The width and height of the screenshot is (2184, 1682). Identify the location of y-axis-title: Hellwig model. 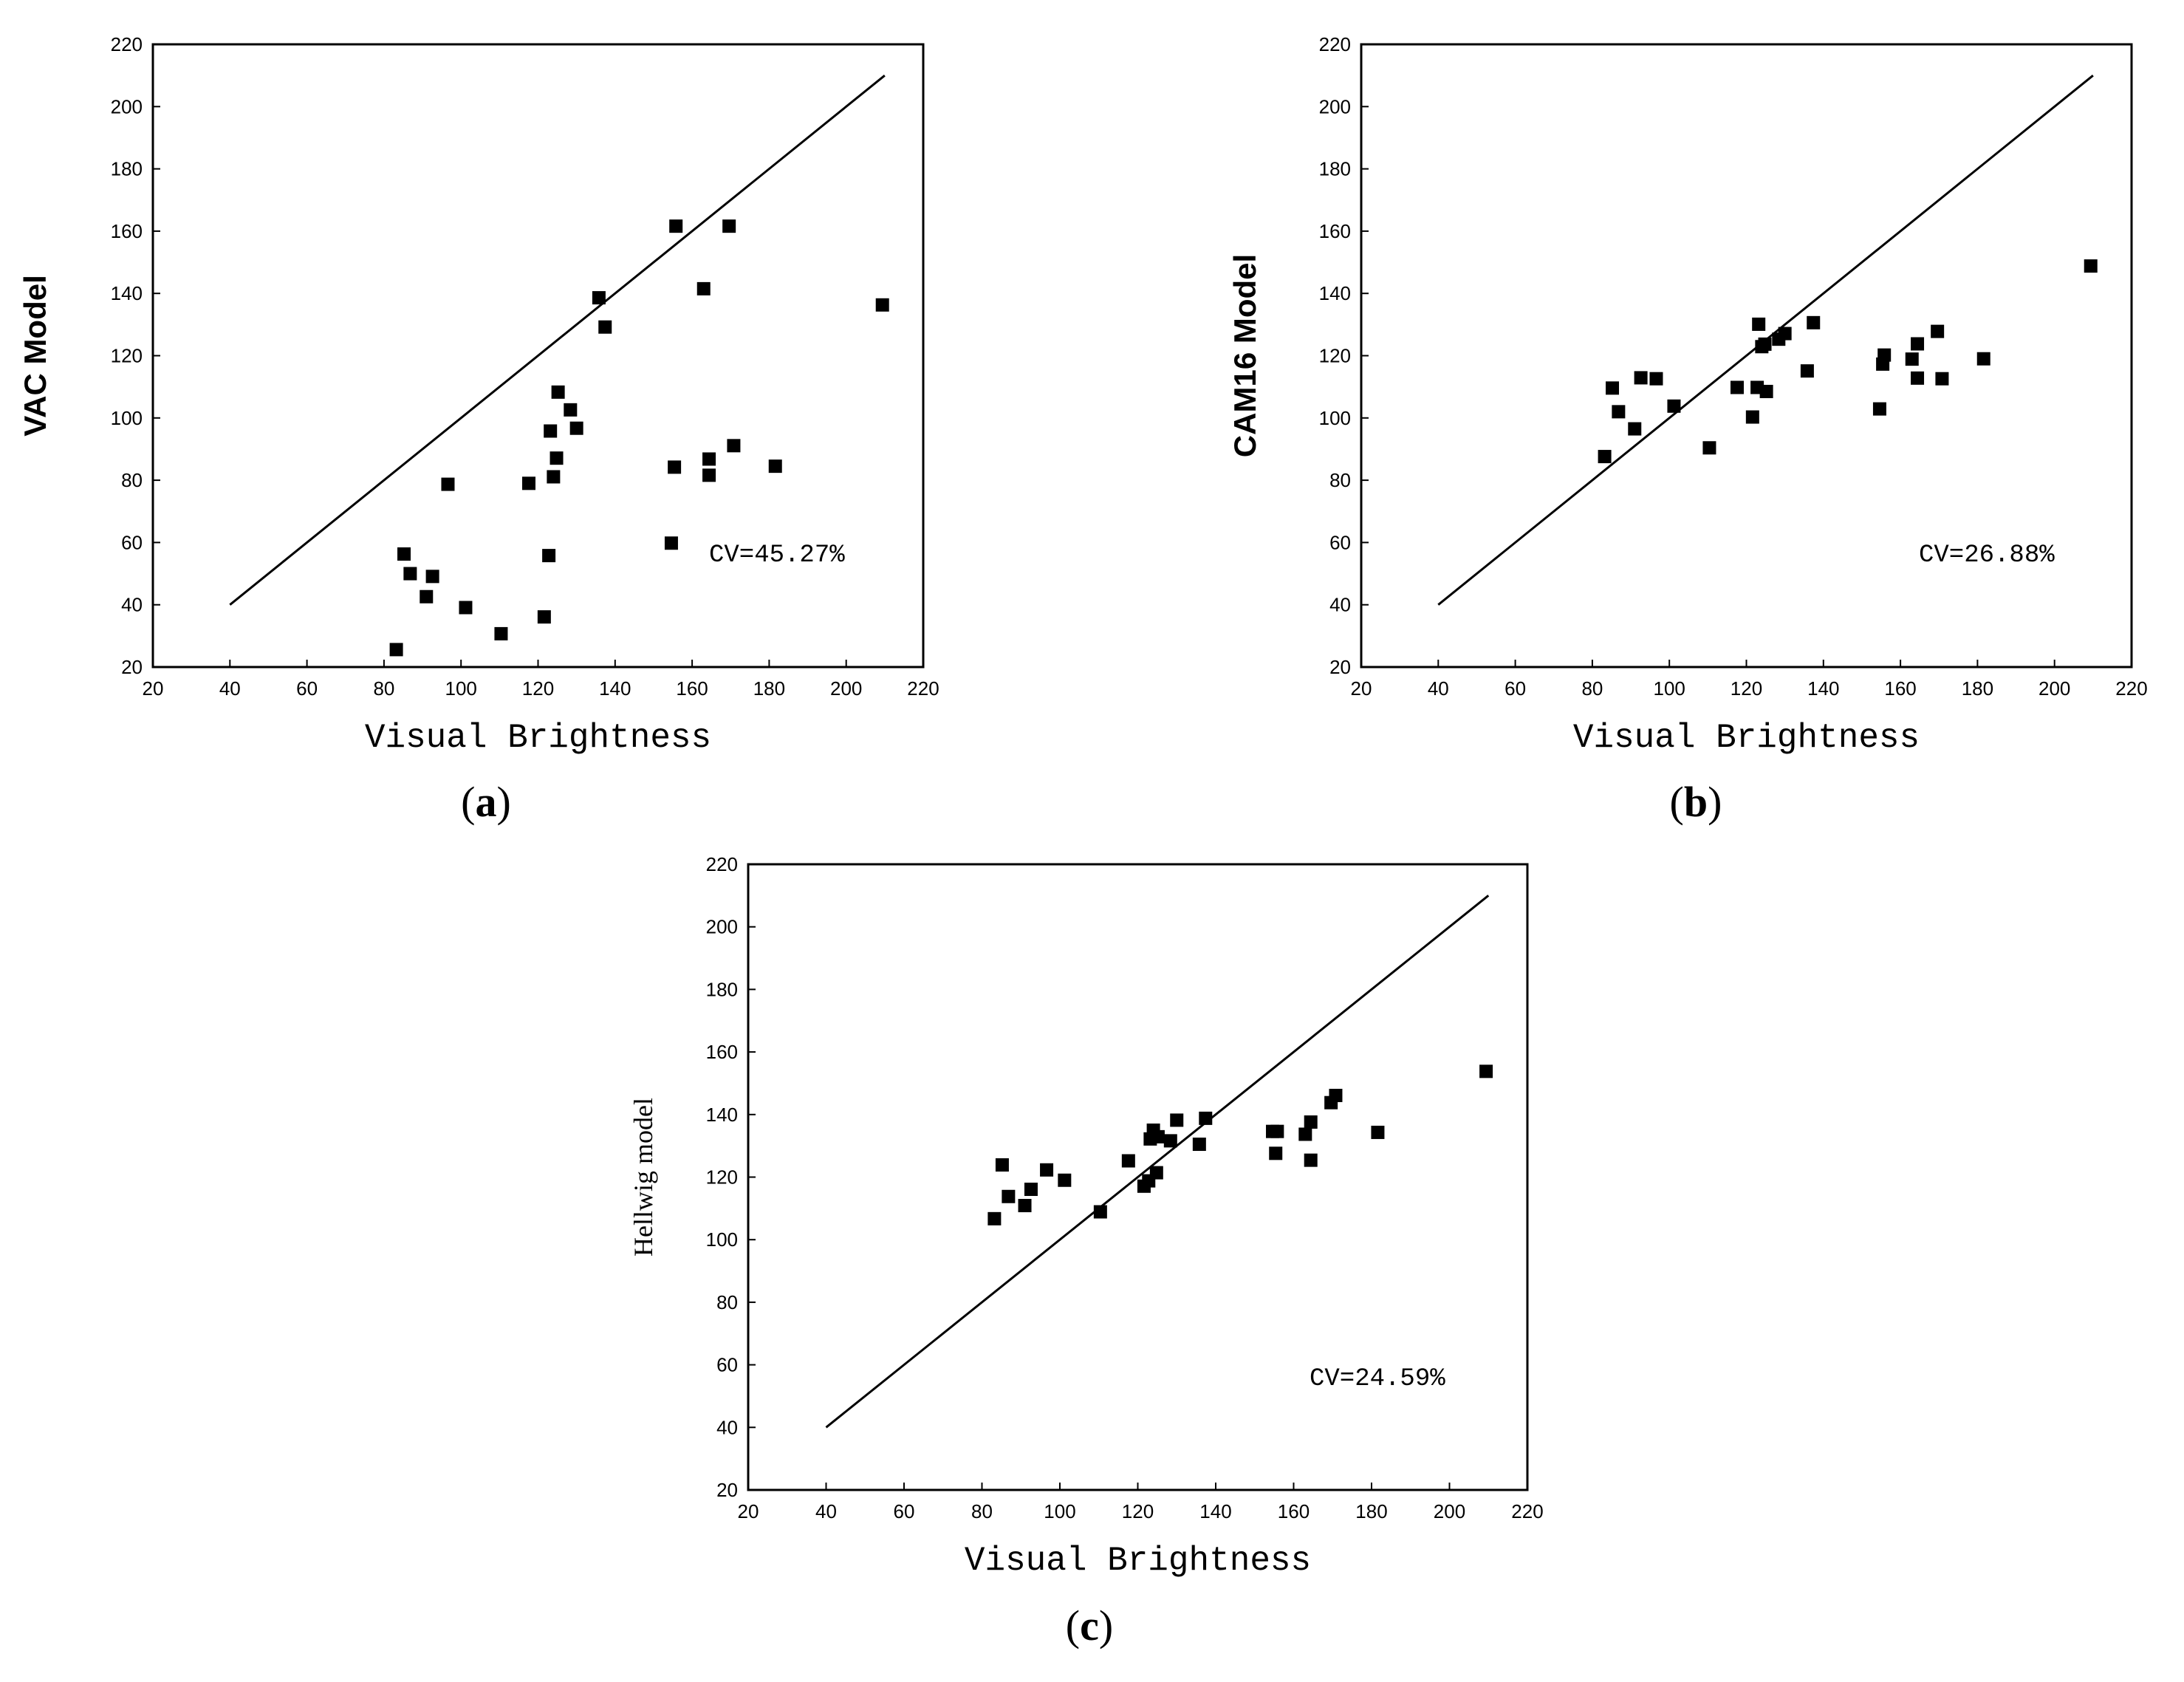
(643, 1178).